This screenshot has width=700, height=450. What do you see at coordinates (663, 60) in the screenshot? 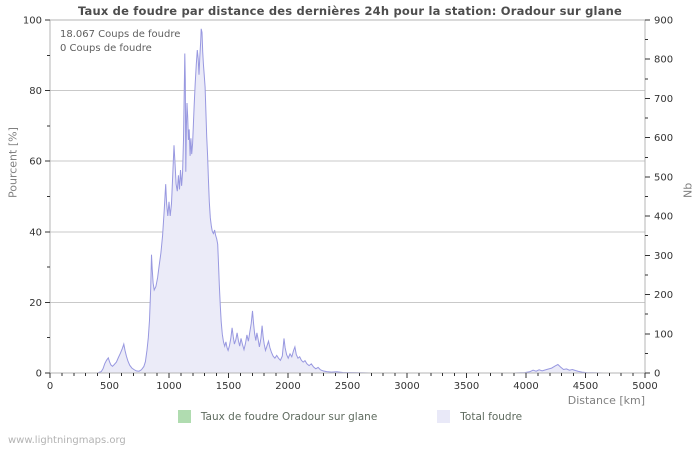
I see `svg-text: 800` at bounding box center [663, 60].